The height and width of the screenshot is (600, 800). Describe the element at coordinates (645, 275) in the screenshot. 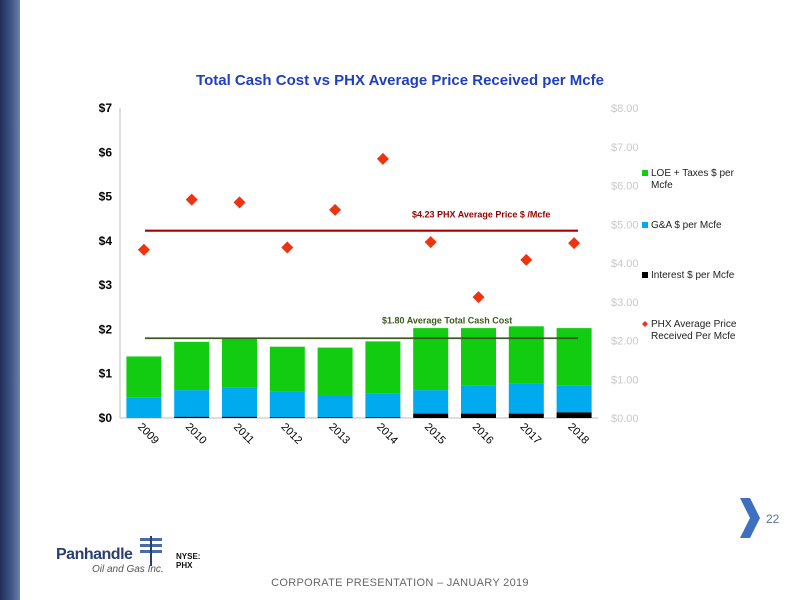

I see `legend-interest-marker` at that location.